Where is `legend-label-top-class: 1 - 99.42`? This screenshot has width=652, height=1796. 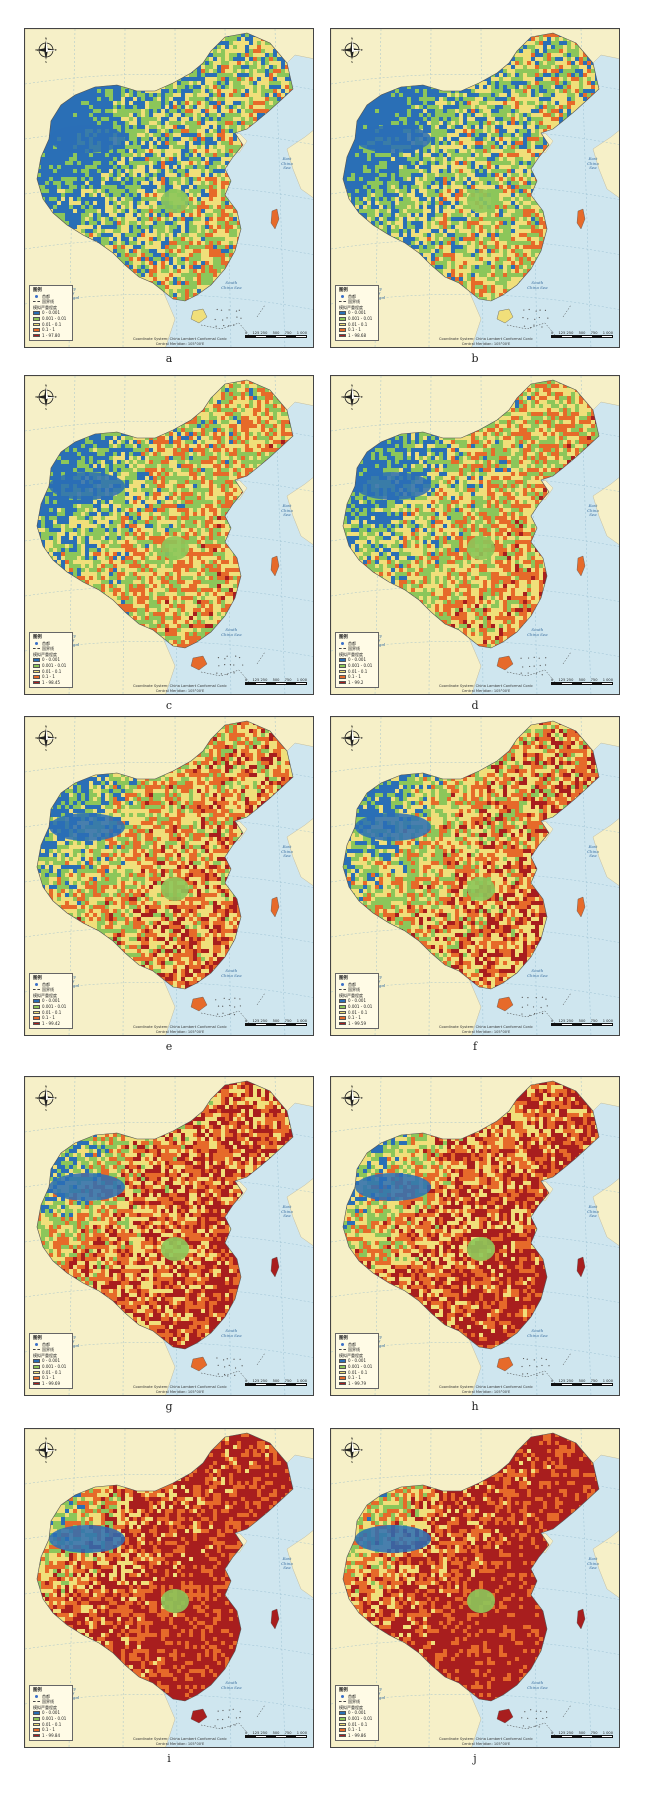
legend-label-top-class: 1 - 99.42 is located at coordinates (51, 1024).